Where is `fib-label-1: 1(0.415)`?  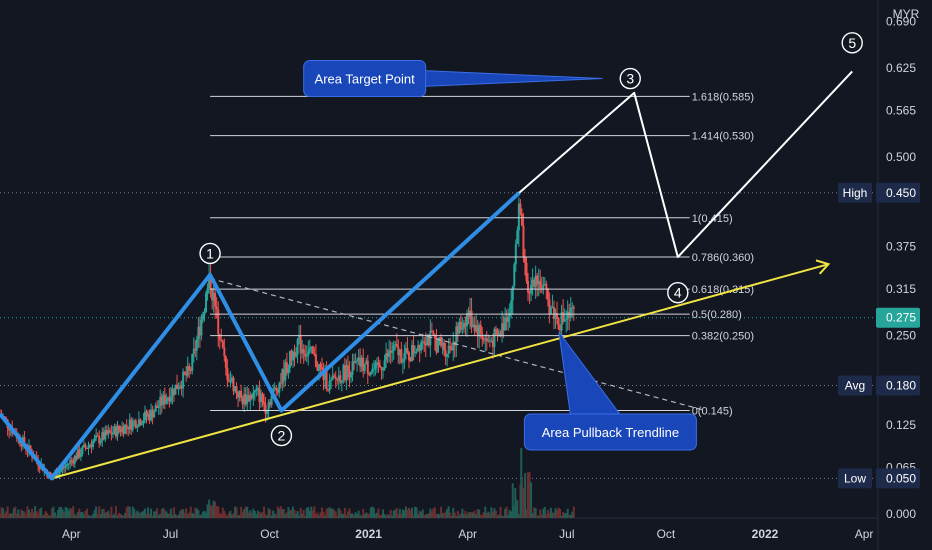
fib-label-1: 1(0.415) is located at coordinates (712, 219).